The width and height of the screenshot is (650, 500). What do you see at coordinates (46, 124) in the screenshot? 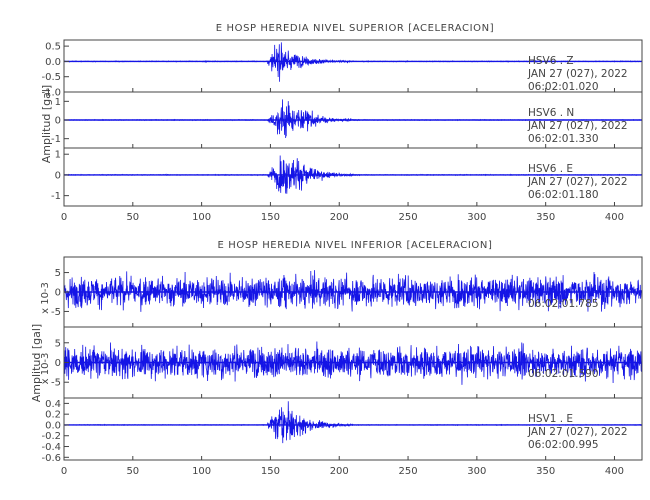
I see `upper-y-axis-label: Amplitud [gal]` at bounding box center [46, 124].